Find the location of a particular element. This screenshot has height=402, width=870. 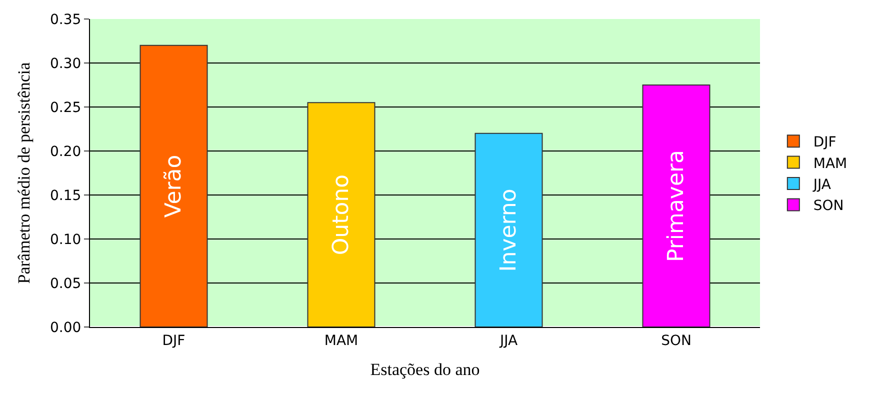

y-tick-label: 0.20 is located at coordinates (66, 152).